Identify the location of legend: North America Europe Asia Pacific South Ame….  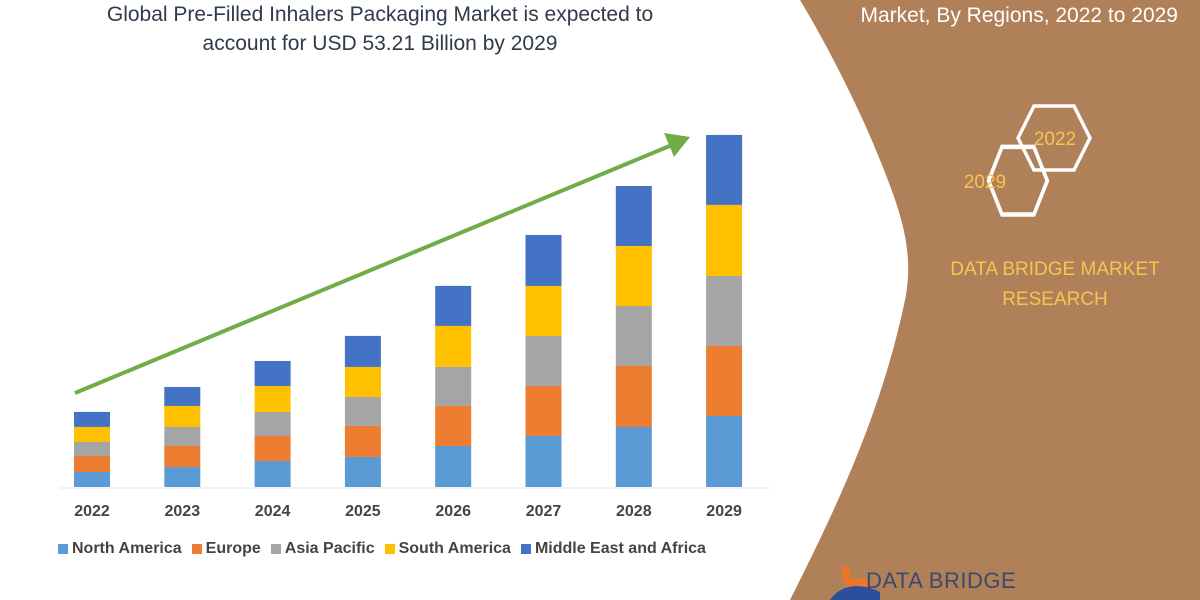
(382, 549).